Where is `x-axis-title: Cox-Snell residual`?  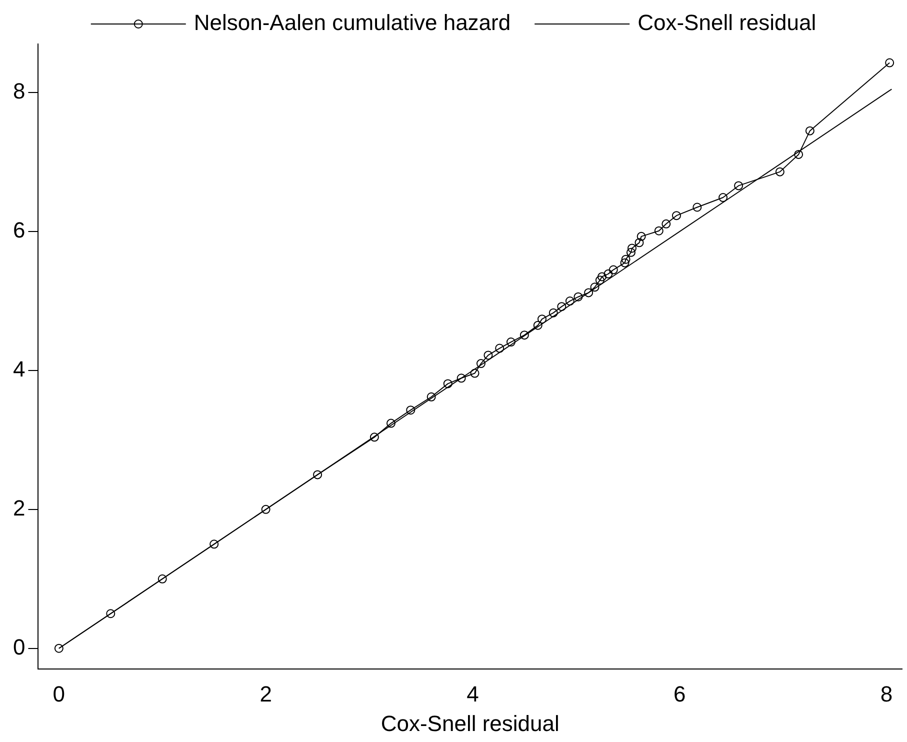
x-axis-title: Cox-Snell residual is located at coordinates (470, 723).